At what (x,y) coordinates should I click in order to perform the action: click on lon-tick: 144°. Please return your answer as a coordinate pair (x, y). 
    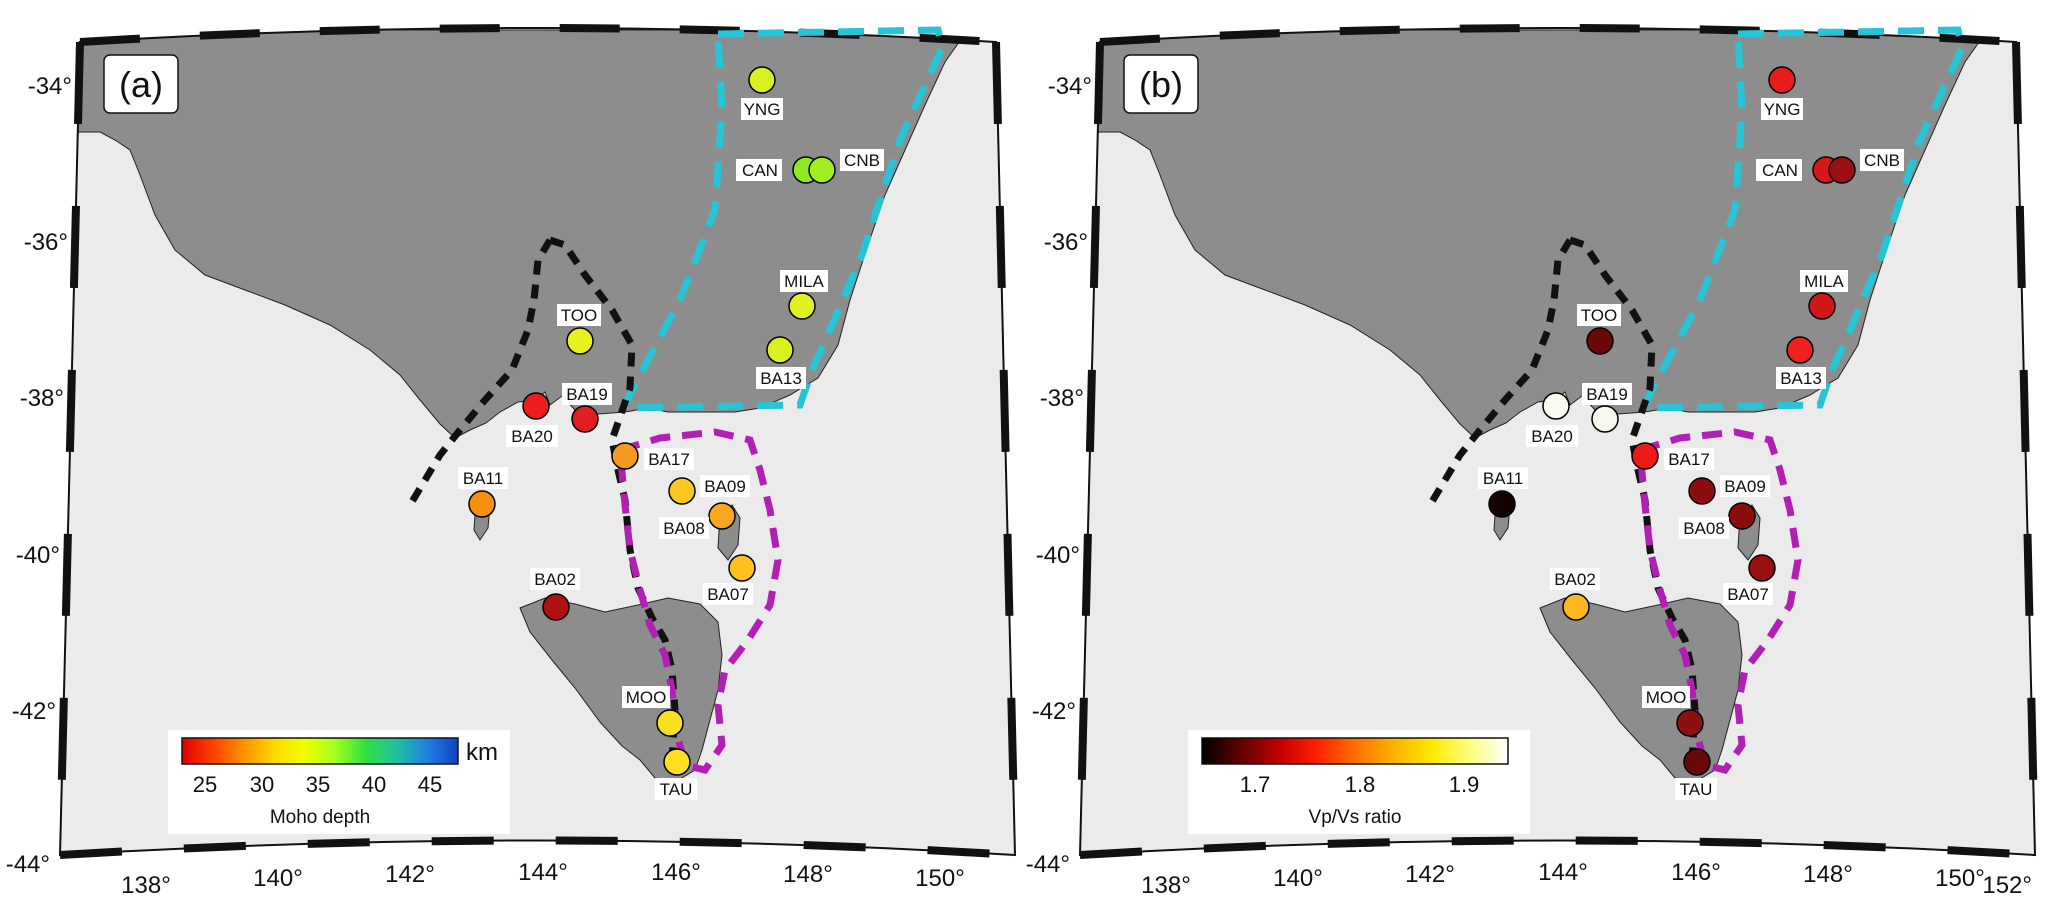
    Looking at the image, I should click on (543, 872).